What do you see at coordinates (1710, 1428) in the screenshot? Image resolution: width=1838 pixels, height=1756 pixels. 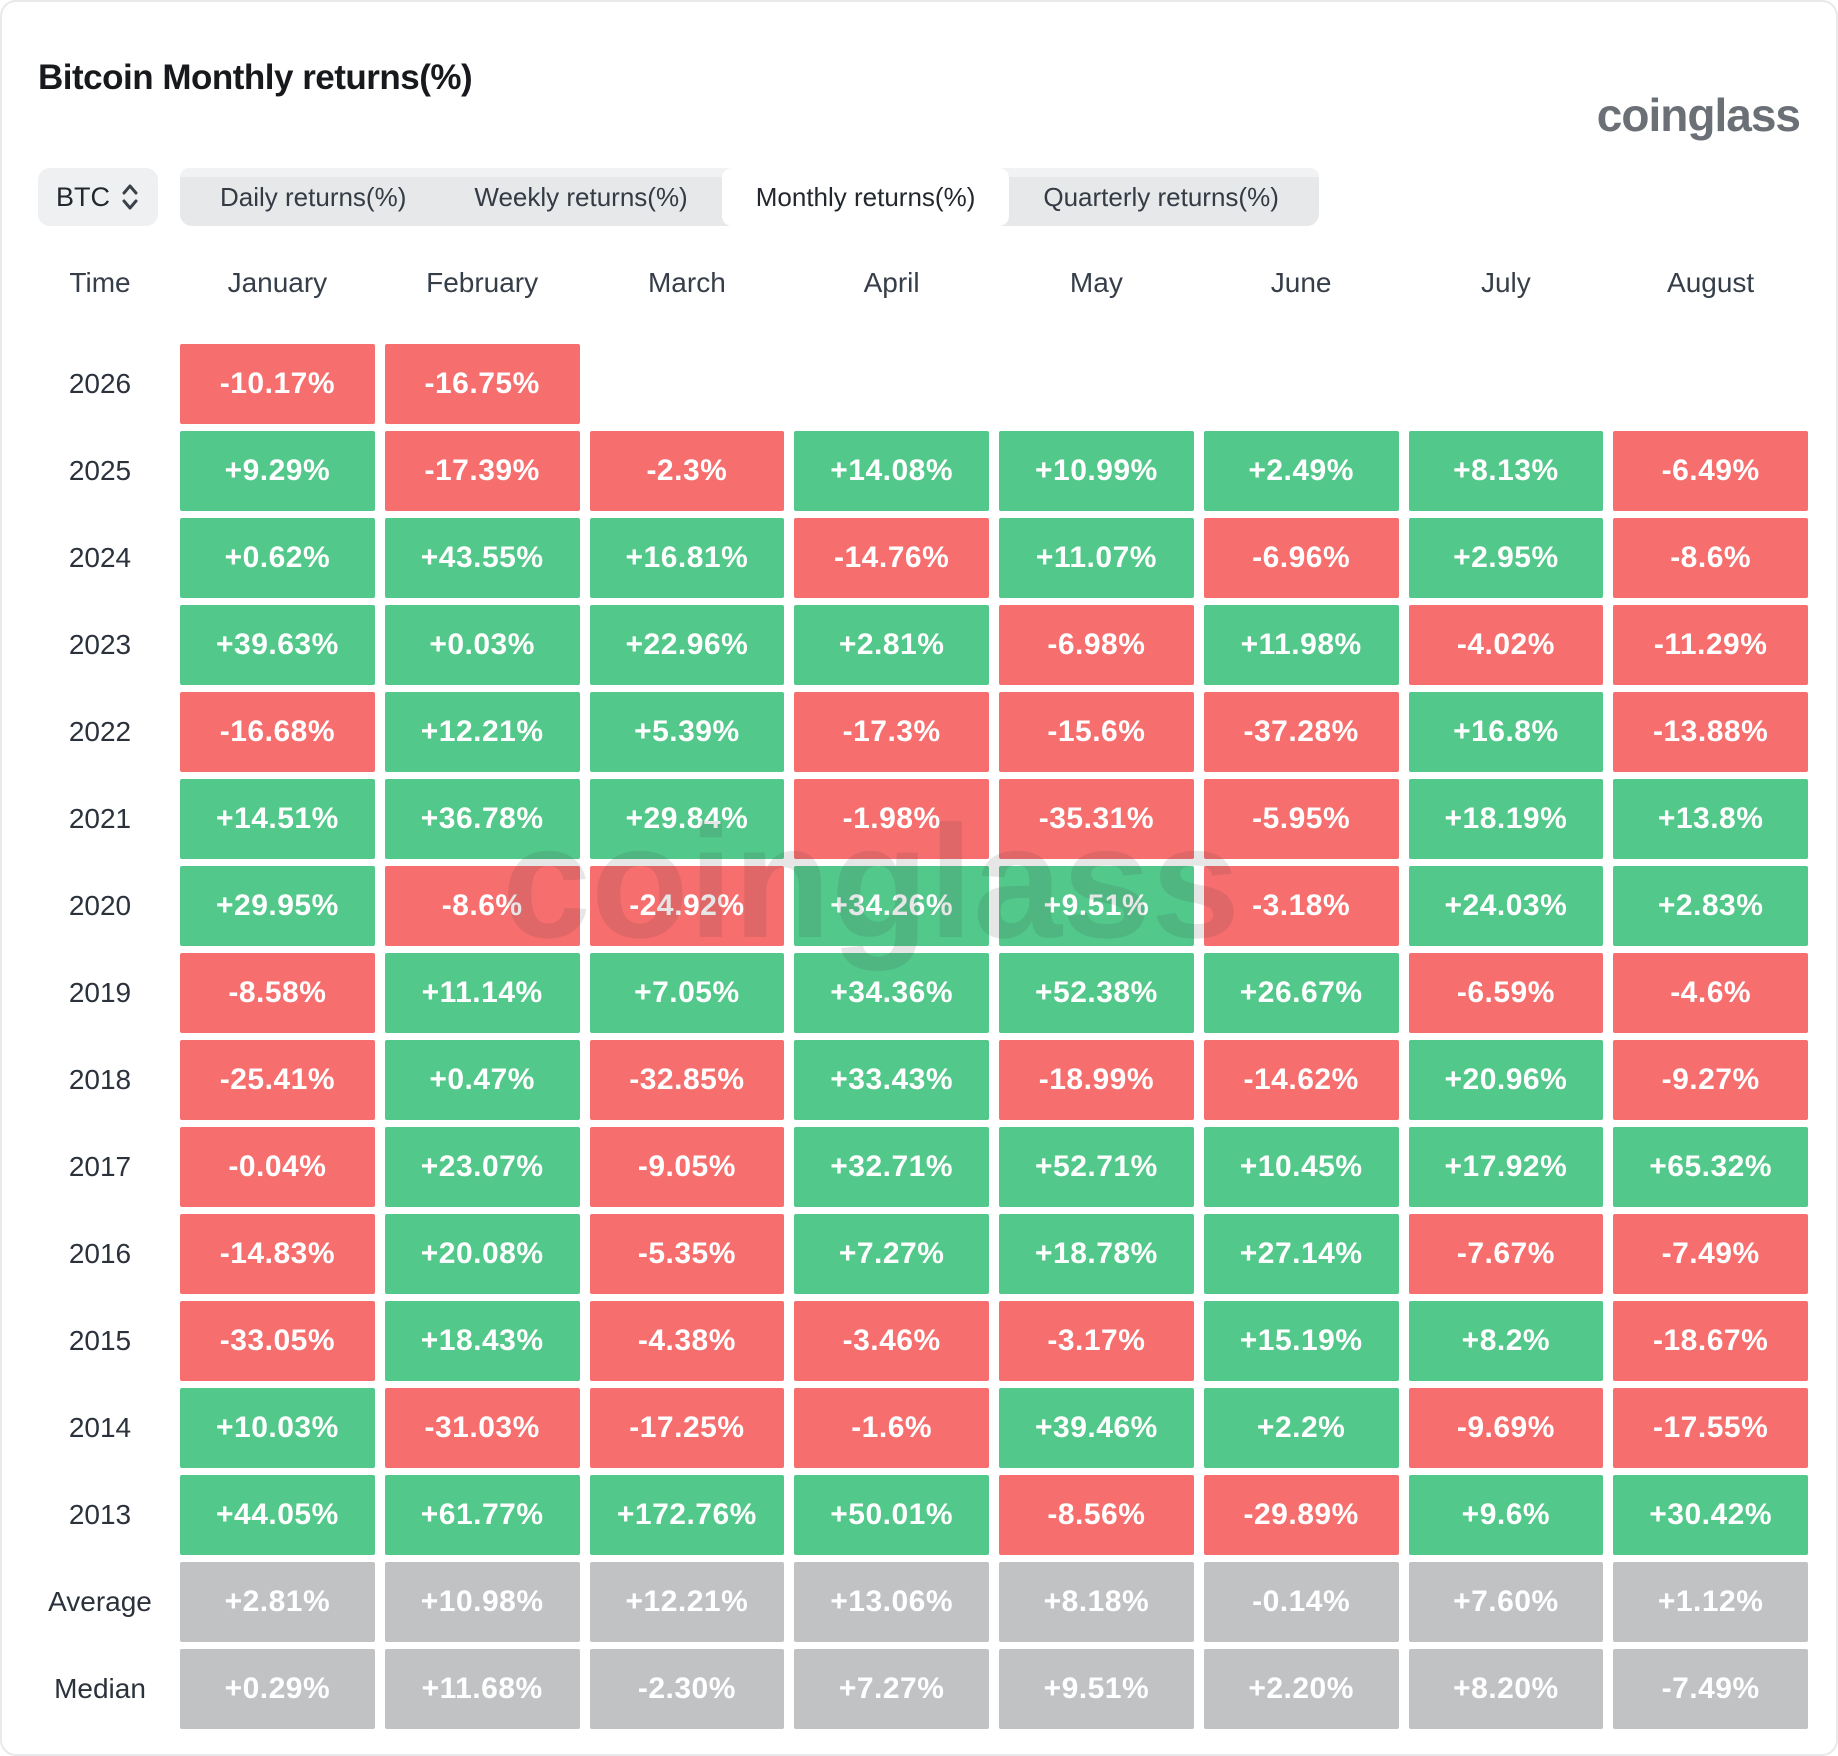 I see `return-cell: -17.55%` at bounding box center [1710, 1428].